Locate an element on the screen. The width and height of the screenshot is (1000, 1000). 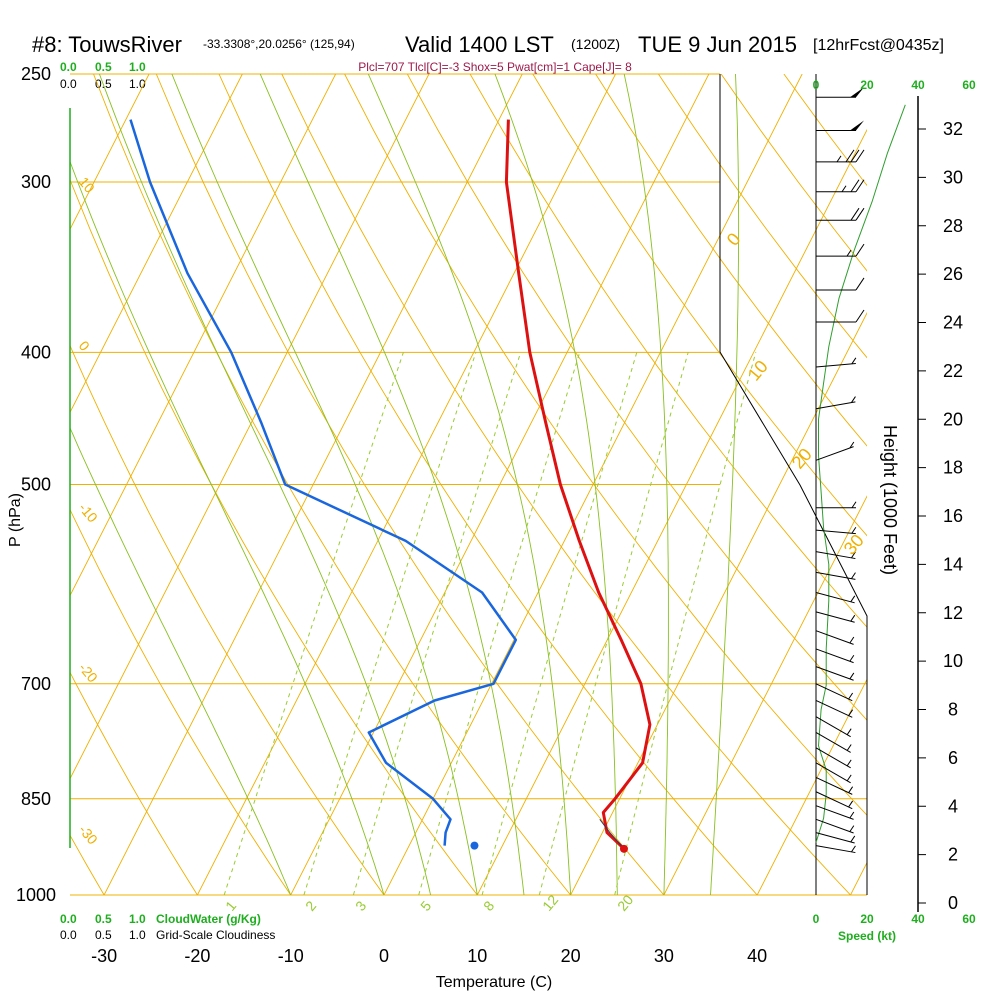
cloudiness-tick: 1.0 is located at coordinates (137, 84).